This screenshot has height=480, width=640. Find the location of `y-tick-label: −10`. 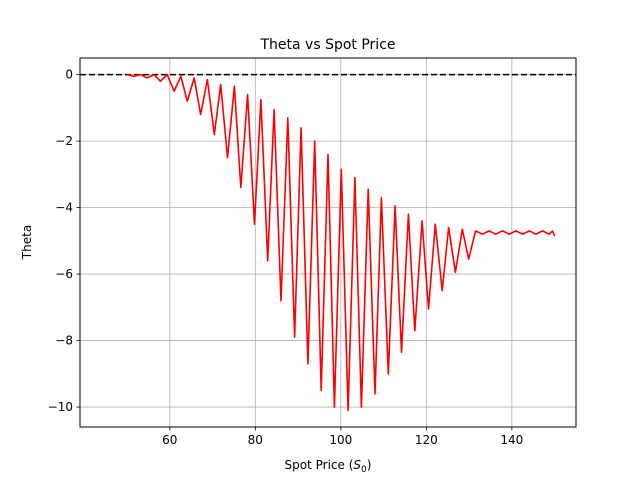

y-tick-label: −10 is located at coordinates (60, 407).